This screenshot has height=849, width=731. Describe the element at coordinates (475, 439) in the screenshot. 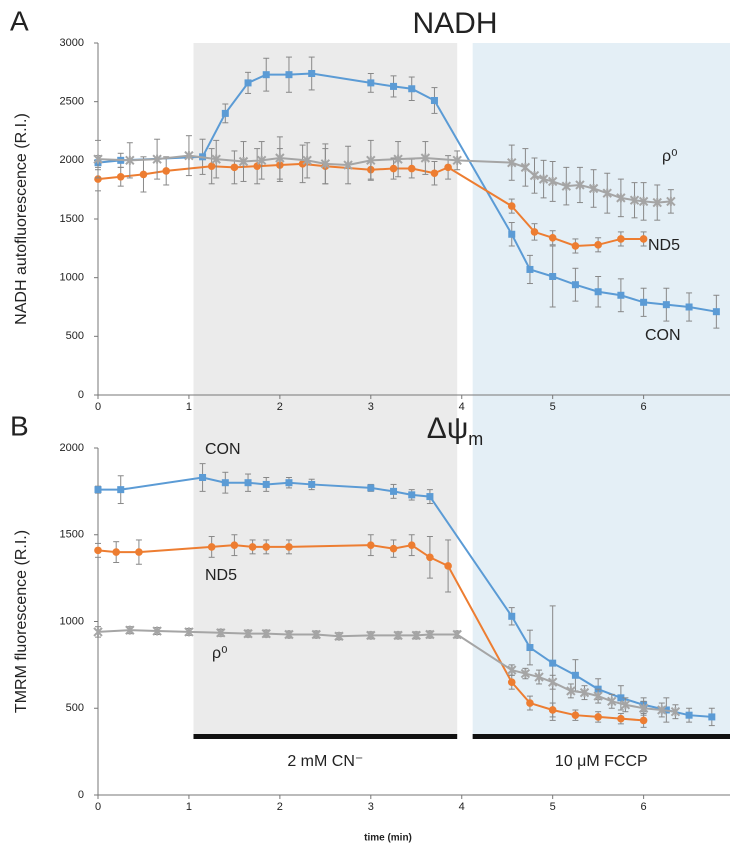

I see `title-subscript: m` at that location.